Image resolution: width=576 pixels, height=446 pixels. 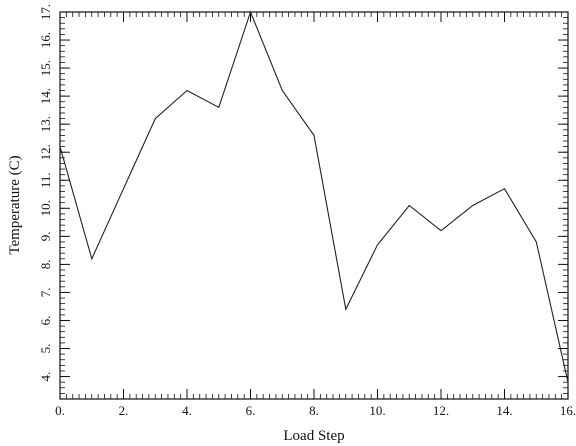 I want to click on x-tick-label: 12., so click(x=441, y=410).